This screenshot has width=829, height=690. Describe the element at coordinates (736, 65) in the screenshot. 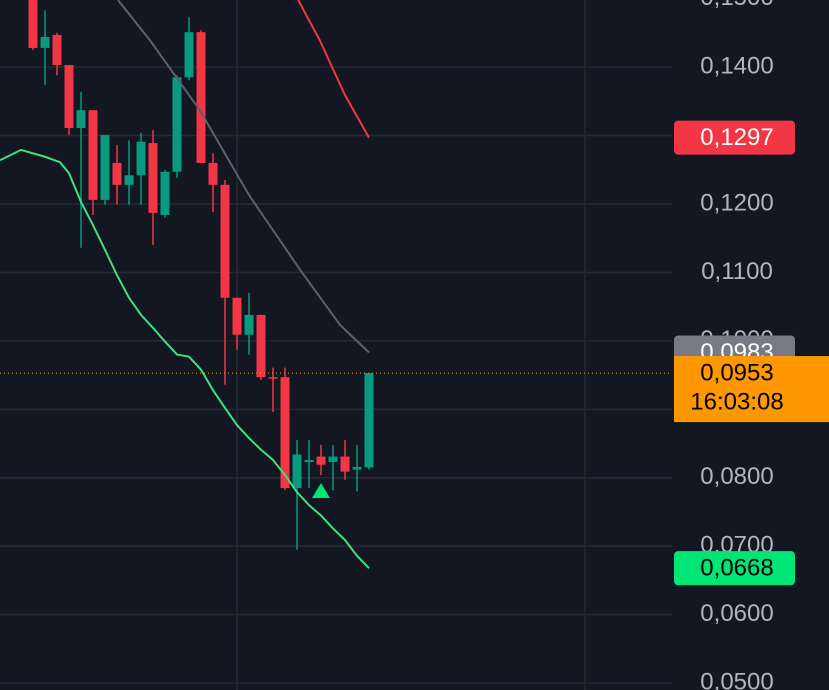

I see `y-tick-label: 0,1400` at that location.